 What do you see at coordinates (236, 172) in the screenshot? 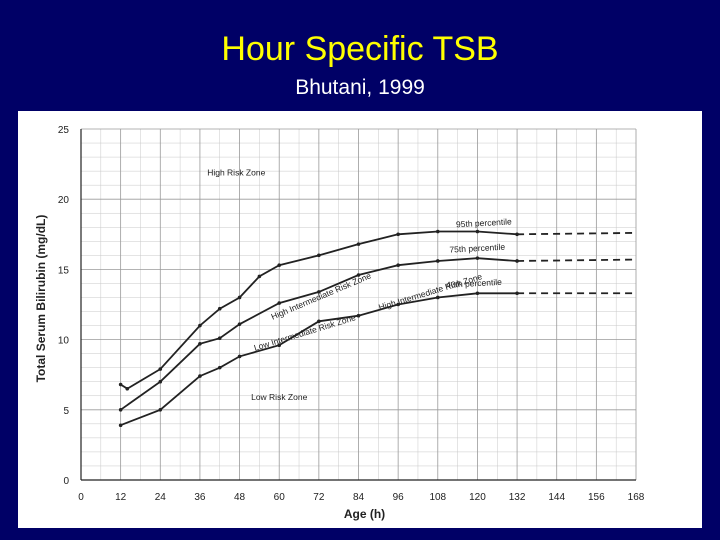
I see `chart-annotation: High Risk Zone` at bounding box center [236, 172].